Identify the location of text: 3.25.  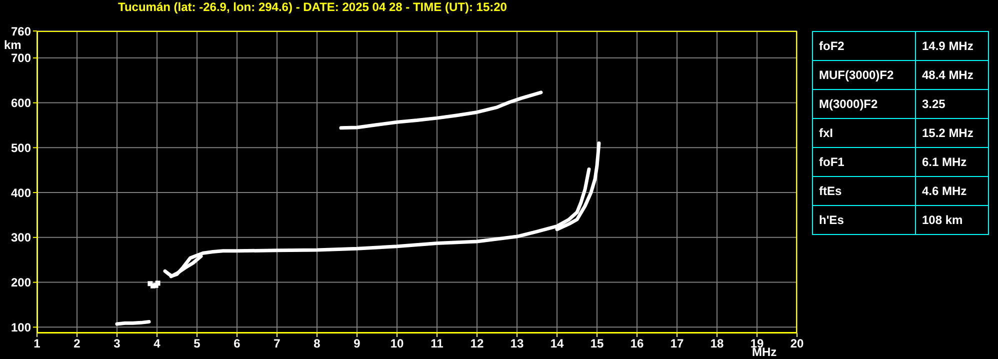
(952, 104).